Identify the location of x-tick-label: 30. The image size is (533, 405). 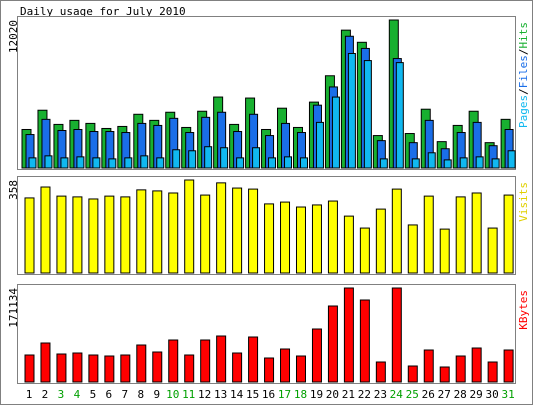
(492, 394).